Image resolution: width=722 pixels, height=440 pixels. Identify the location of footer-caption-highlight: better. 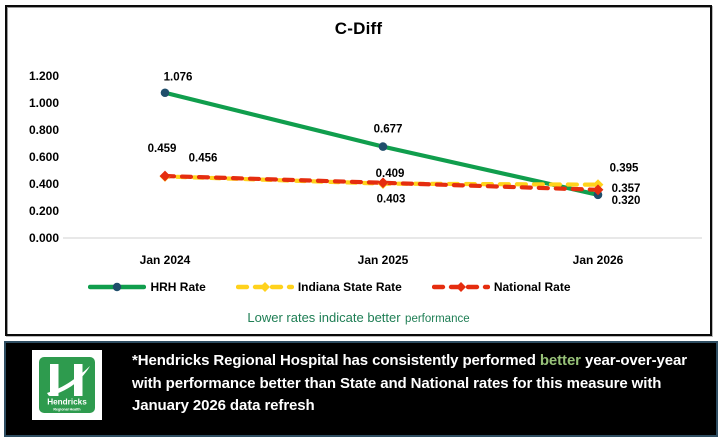
(560, 360).